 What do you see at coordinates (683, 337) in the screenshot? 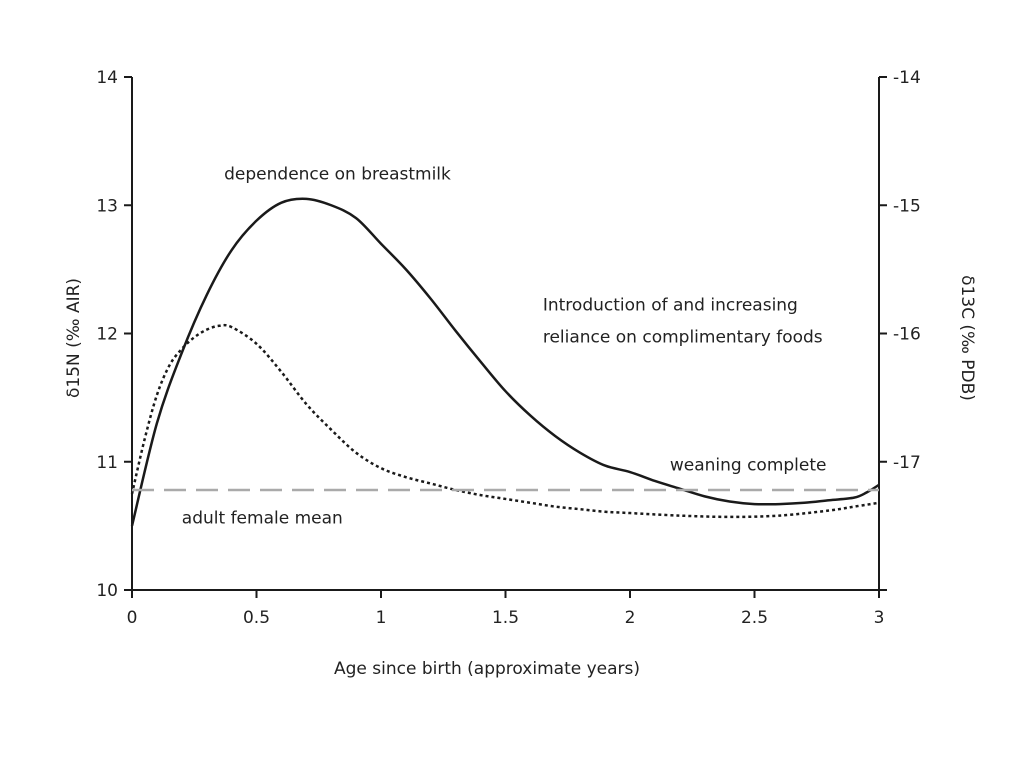
I see `annotation-label: reliance on complimentary foods` at bounding box center [683, 337].